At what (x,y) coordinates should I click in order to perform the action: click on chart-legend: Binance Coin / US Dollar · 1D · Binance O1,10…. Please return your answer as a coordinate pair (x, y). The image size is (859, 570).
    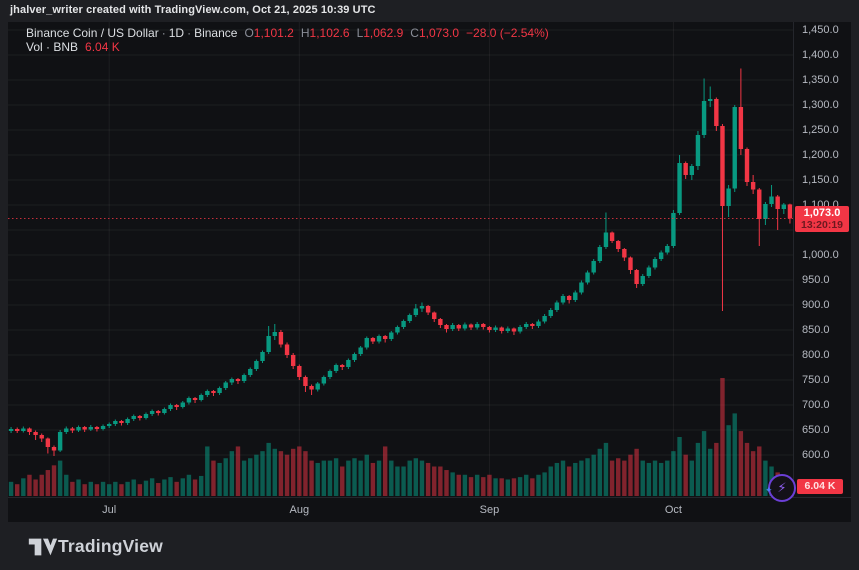
    Looking at the image, I should click on (287, 40).